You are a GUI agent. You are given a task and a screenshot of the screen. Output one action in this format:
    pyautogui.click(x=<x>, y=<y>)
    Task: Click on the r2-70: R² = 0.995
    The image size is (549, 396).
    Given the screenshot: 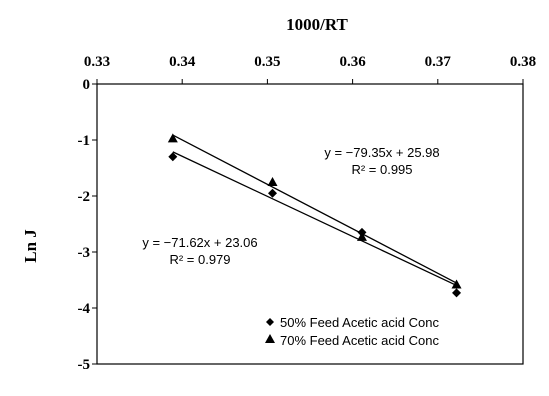 What is the action you would take?
    pyautogui.click(x=381, y=169)
    